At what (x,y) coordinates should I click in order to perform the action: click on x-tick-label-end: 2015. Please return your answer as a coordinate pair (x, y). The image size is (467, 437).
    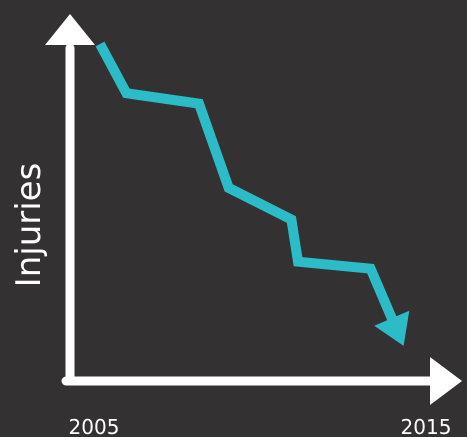
    Looking at the image, I should click on (426, 426).